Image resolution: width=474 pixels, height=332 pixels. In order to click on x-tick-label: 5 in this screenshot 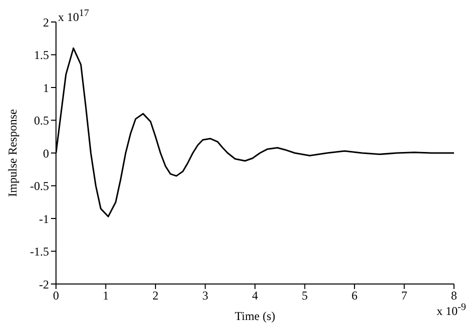, I will do `click(305, 295)`.